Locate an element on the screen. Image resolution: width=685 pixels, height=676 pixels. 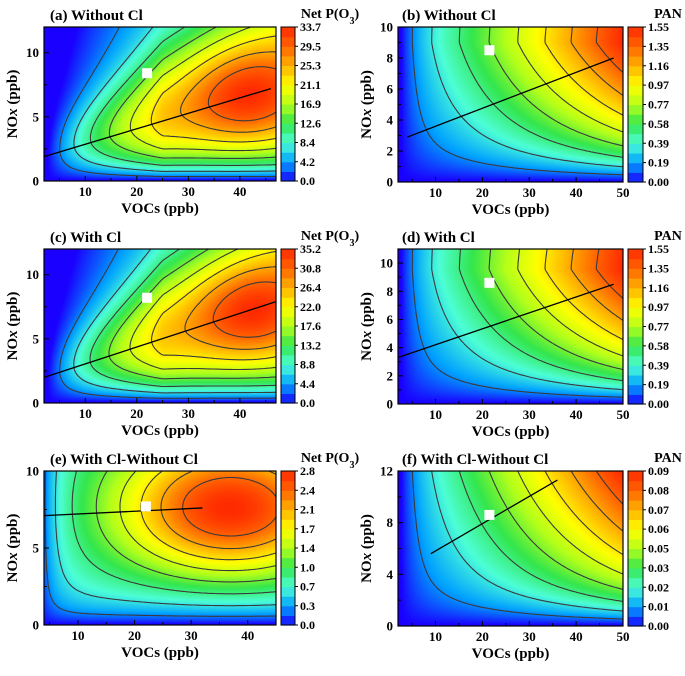
colorbar-title-sub-a: 3 is located at coordinates (351, 21).